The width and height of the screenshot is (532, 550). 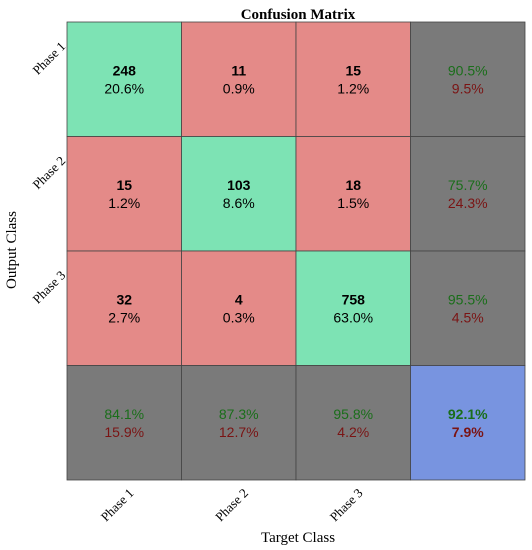 What do you see at coordinates (239, 299) in the screenshot?
I see `cell-count: 4` at bounding box center [239, 299].